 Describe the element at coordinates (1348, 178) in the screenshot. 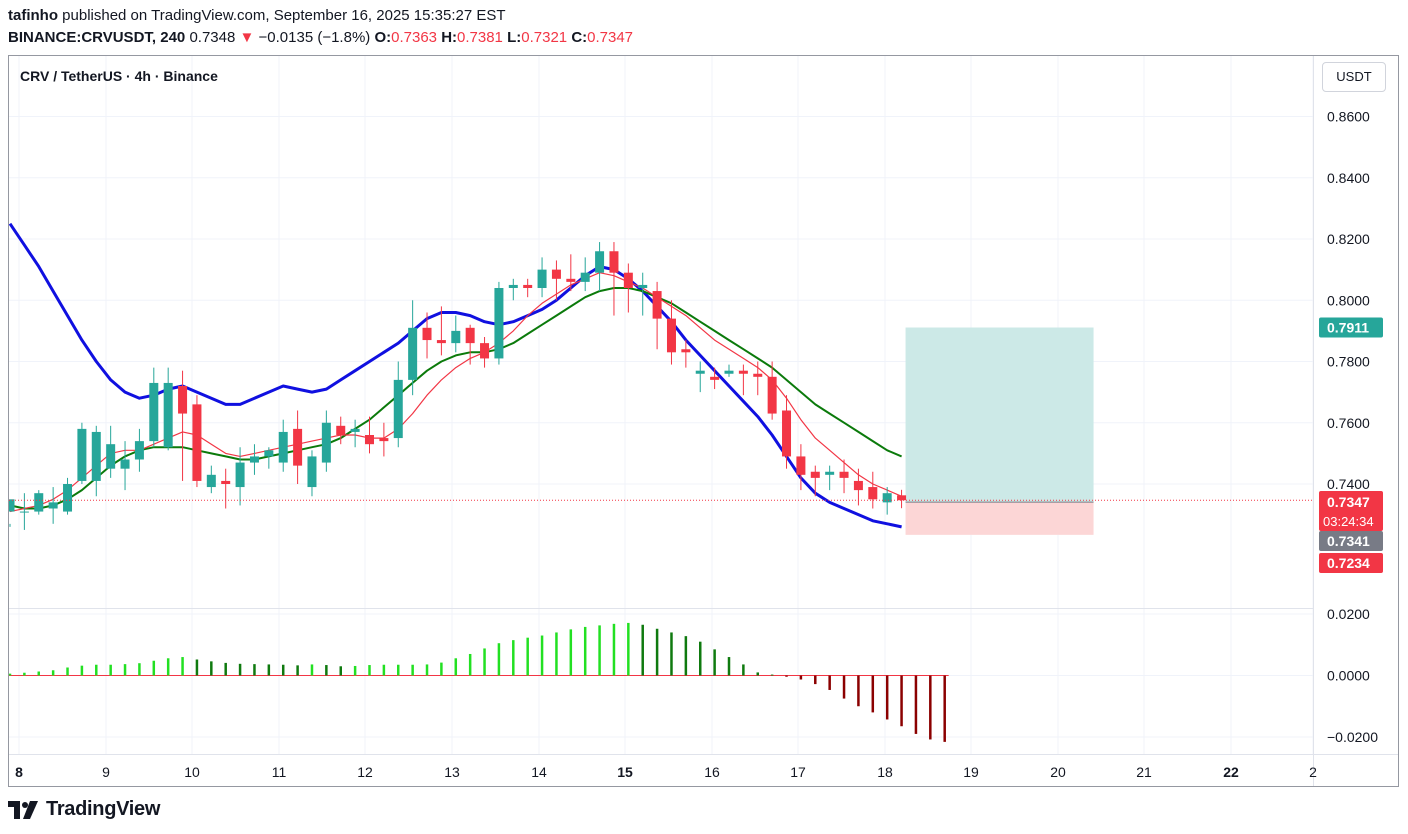

I see `price-tick-label: 0.8400` at that location.